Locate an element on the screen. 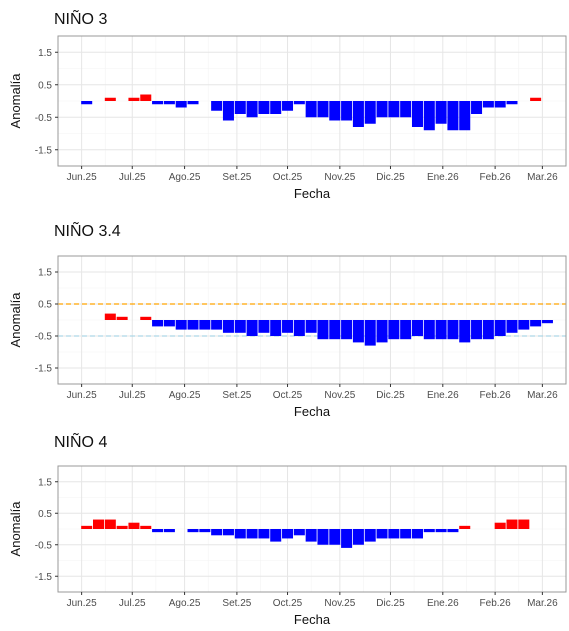  y-axis-title: Anomalía is located at coordinates (15, 101).